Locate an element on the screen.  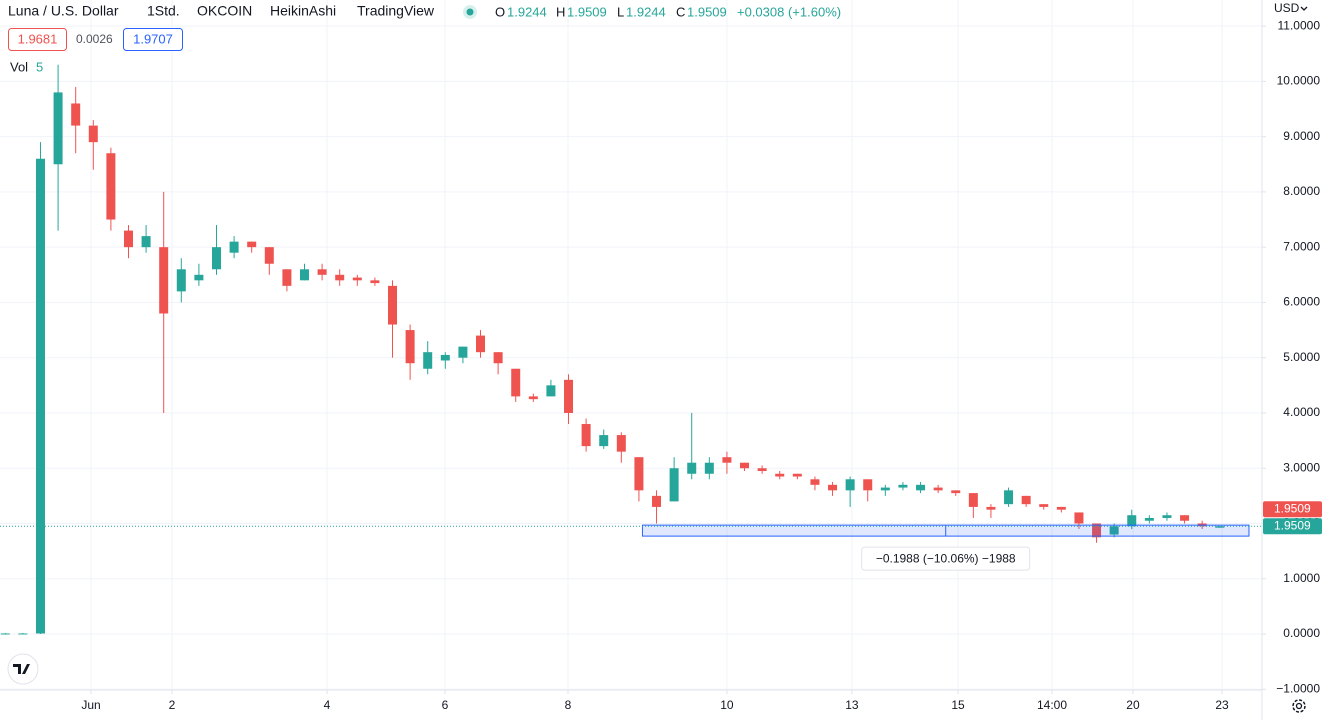
interval: 1Std. is located at coordinates (163, 11).